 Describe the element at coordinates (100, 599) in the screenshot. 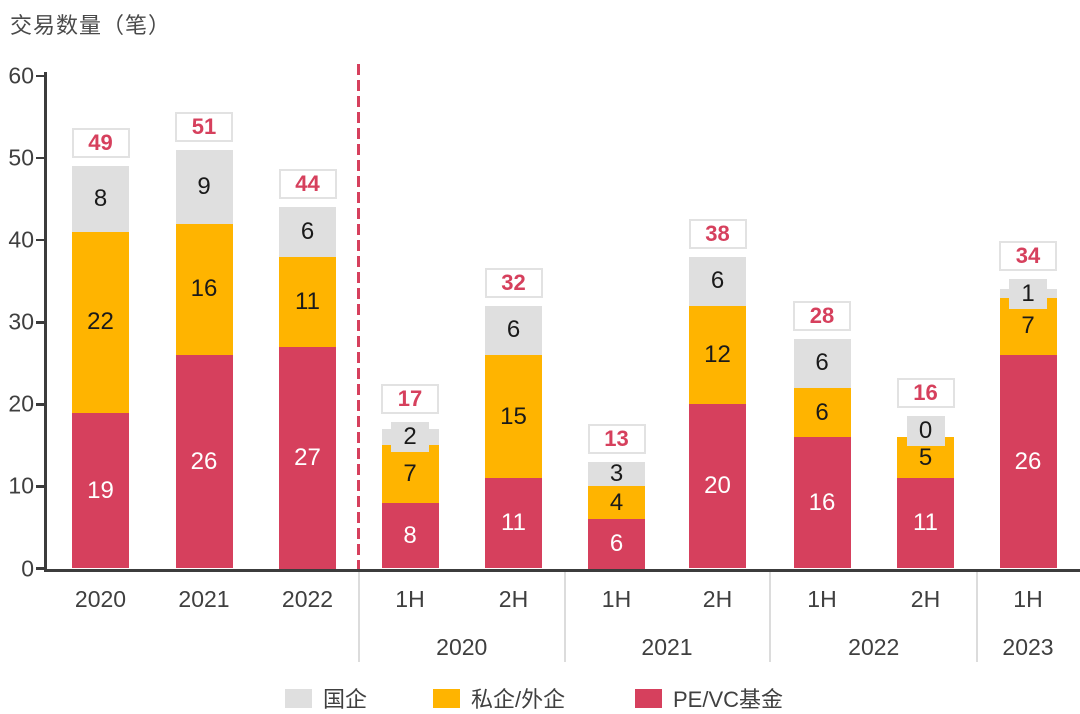

I see `x-category-label: 2020` at that location.